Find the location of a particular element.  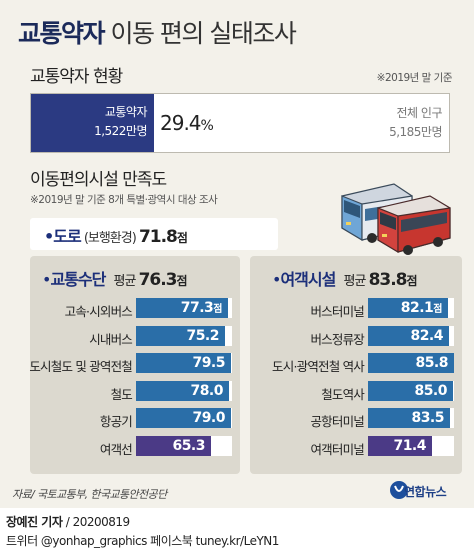

category-label: 철도역사 is located at coordinates (343, 394).